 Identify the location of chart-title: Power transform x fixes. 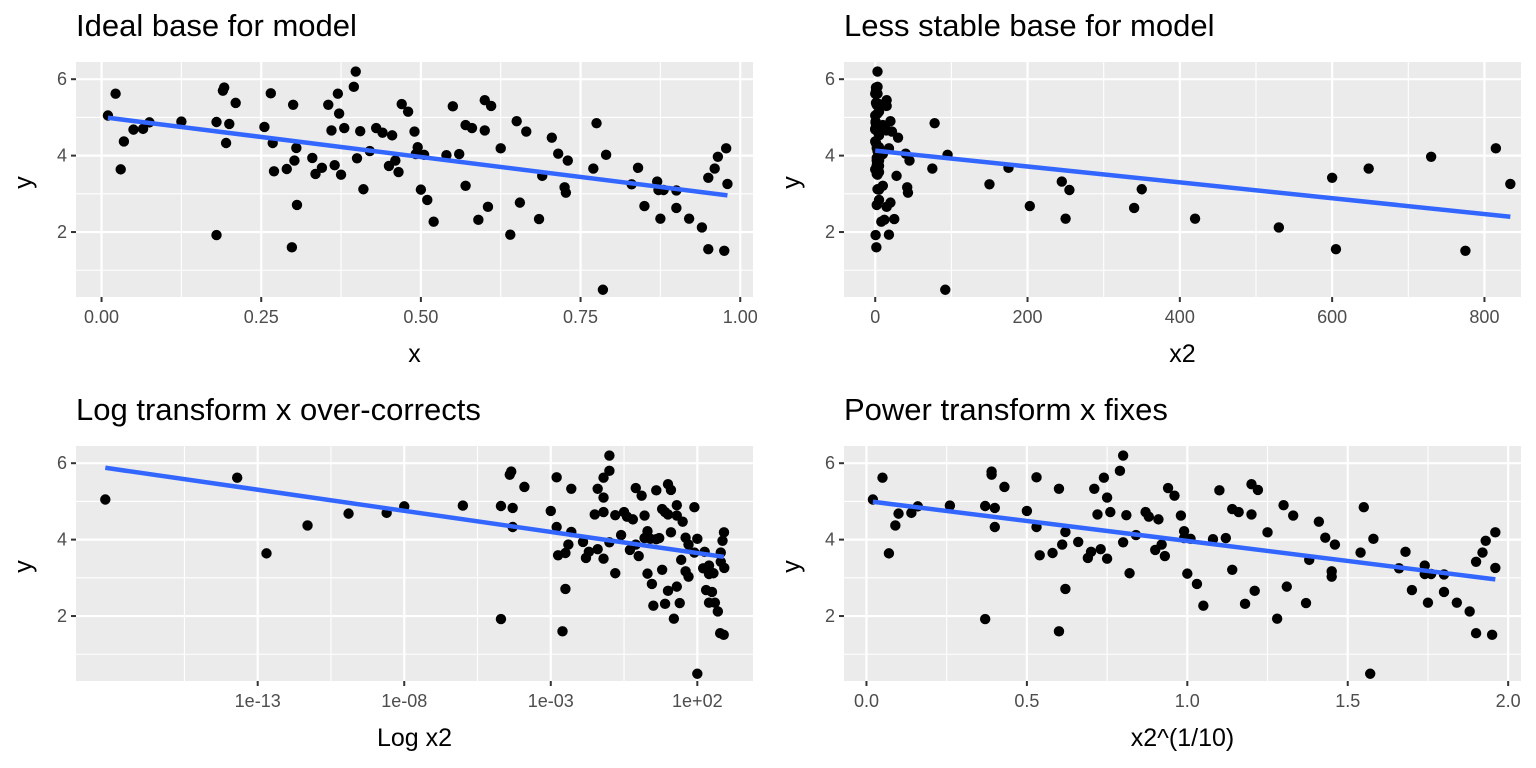
(1006, 409).